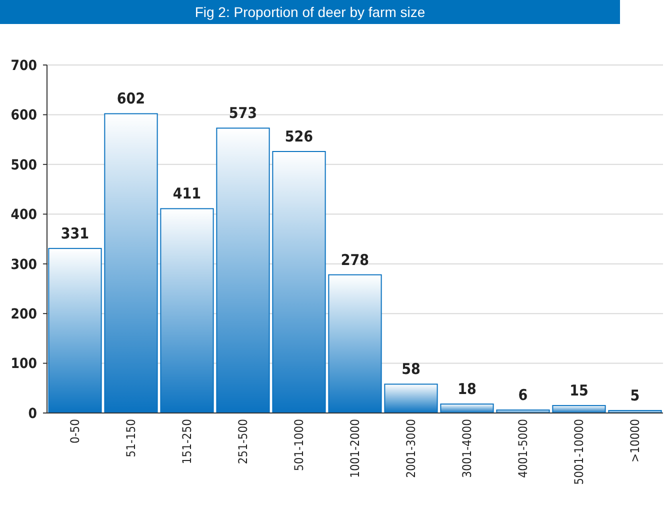 Image resolution: width=669 pixels, height=505 pixels. What do you see at coordinates (131, 438) in the screenshot?
I see `x-tick-label: 51-150` at bounding box center [131, 438].